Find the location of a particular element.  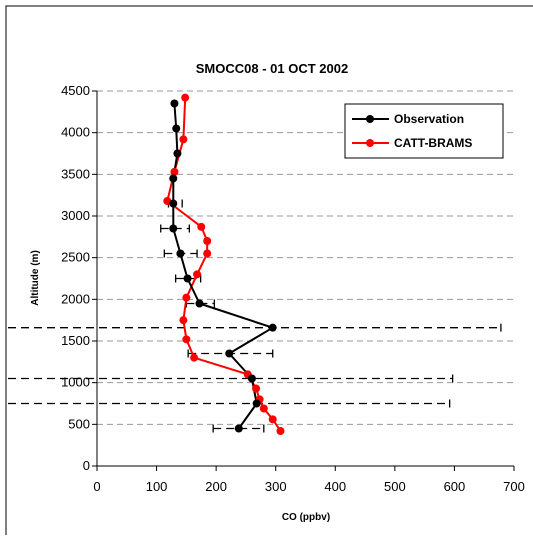

y-tick-label: 1500 is located at coordinates (75, 340).